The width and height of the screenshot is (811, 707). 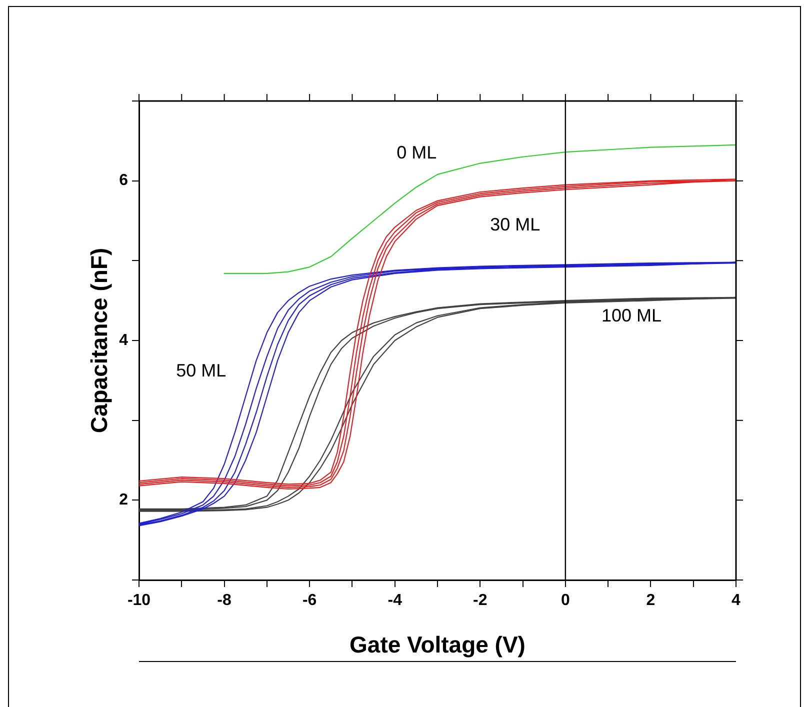 What do you see at coordinates (480, 601) in the screenshot?
I see `x-tick-label: -2` at bounding box center [480, 601].